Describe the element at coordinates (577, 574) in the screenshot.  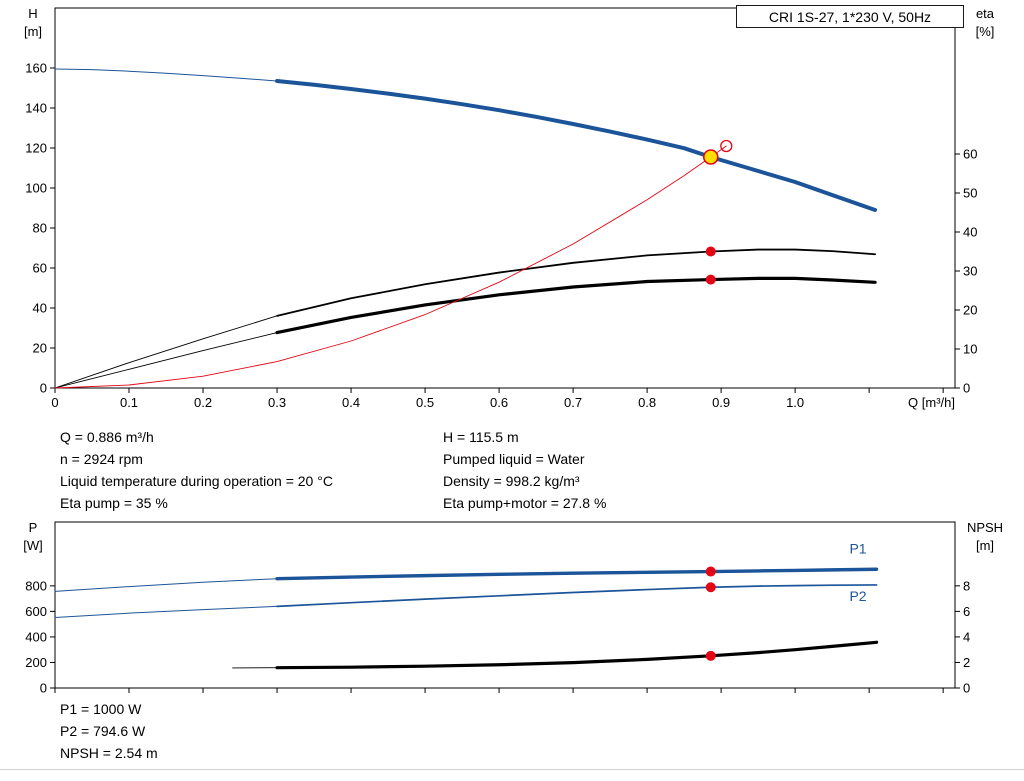
I see `p1-curve` at that location.